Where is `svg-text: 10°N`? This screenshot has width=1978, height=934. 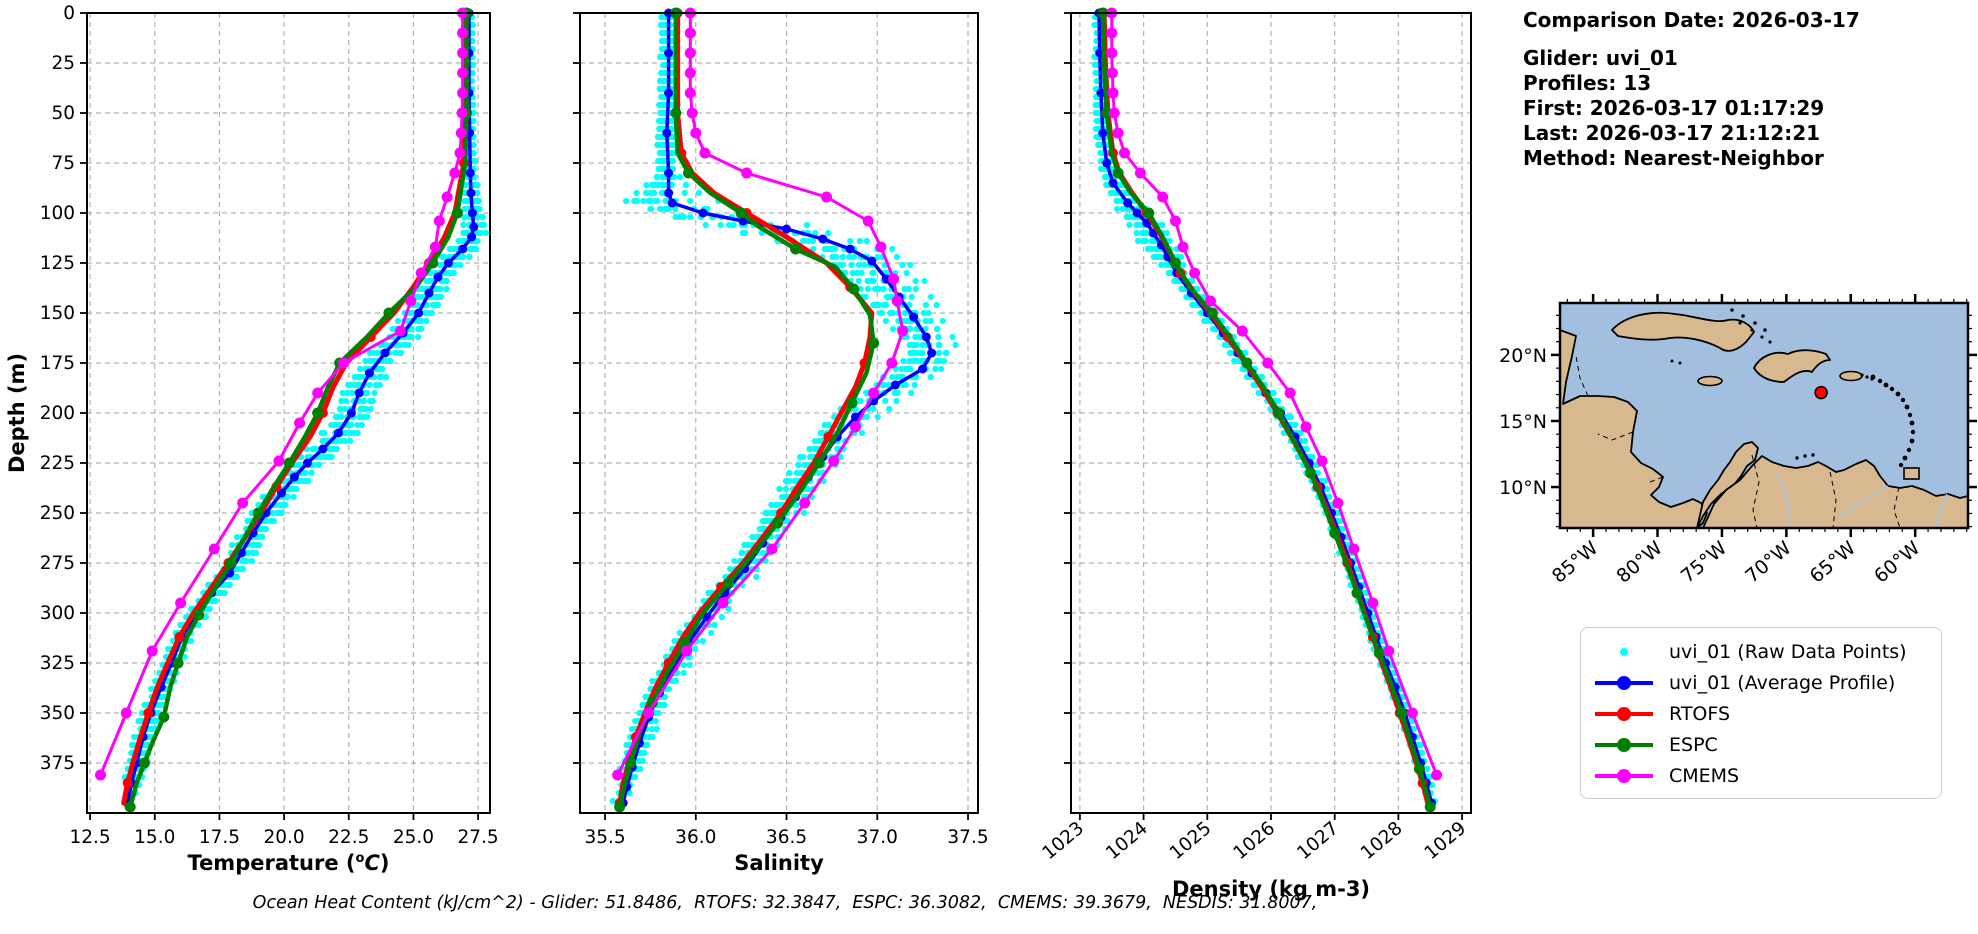 svg-text: 10°N is located at coordinates (1523, 488).